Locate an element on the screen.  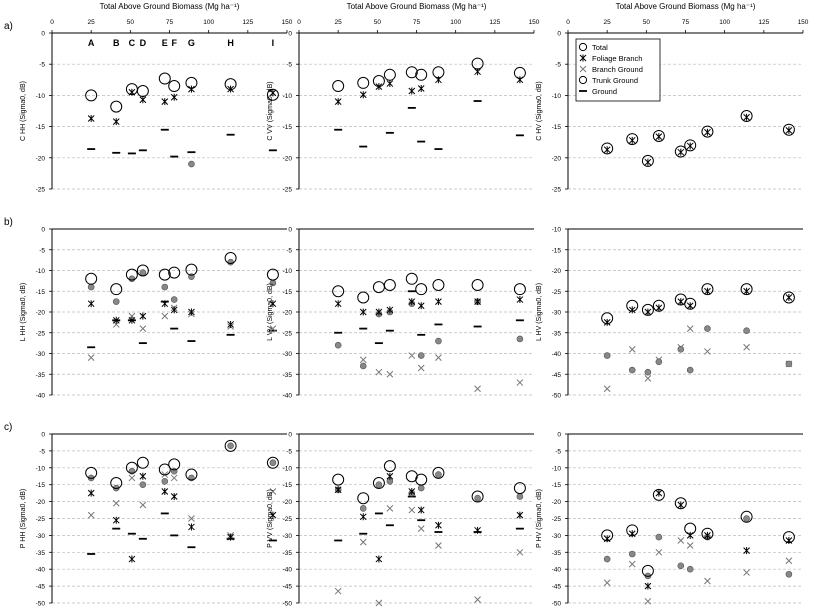
row-label: c) is located at coordinates (8, 427).